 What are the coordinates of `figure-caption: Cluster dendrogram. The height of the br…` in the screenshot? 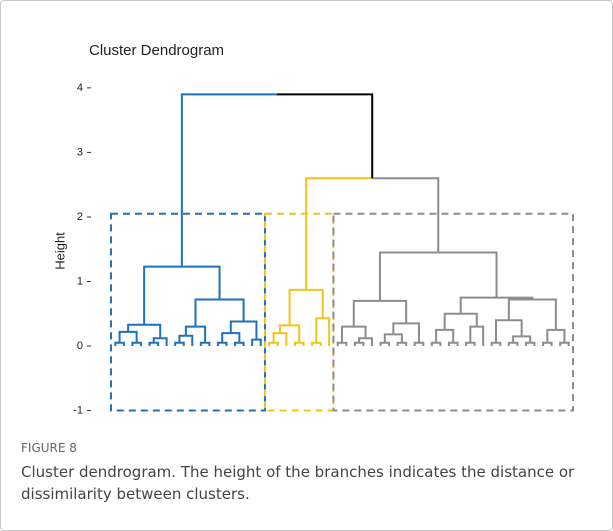 It's located at (298, 483).